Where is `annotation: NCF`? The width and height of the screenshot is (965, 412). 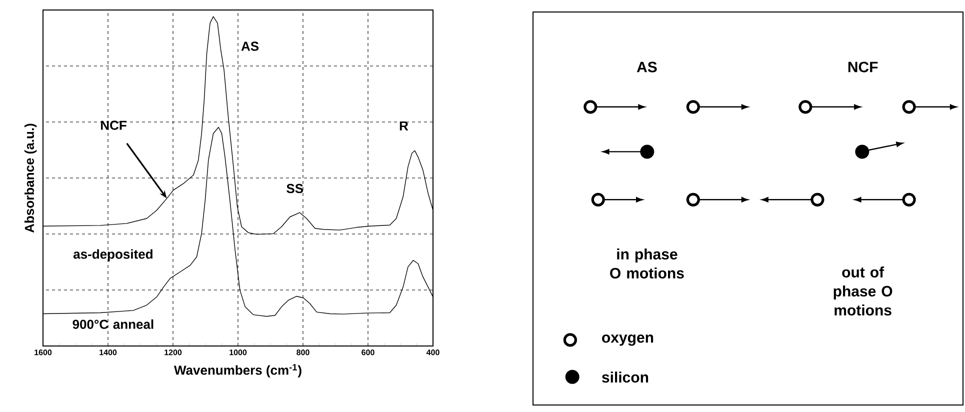
annotation: NCF is located at coordinates (113, 125).